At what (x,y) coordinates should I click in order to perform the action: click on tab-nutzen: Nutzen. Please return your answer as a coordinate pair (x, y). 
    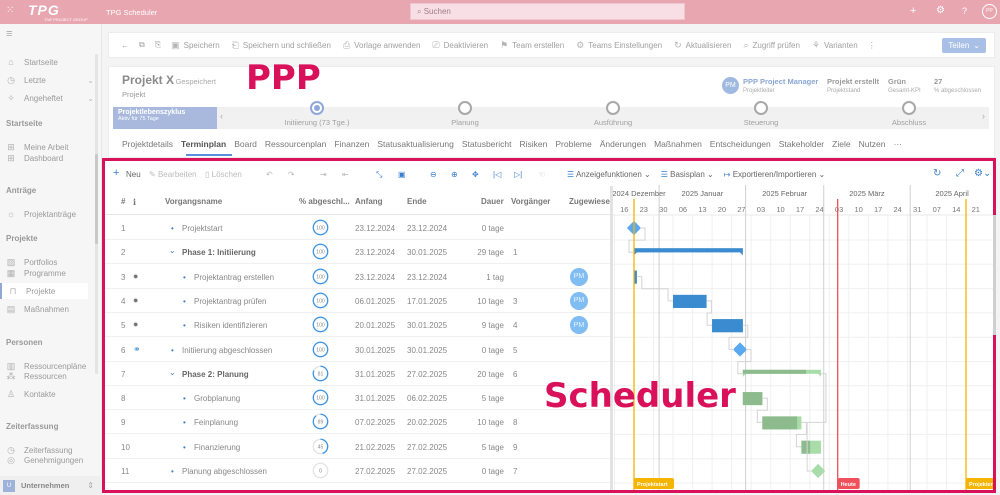
    Looking at the image, I should click on (872, 144).